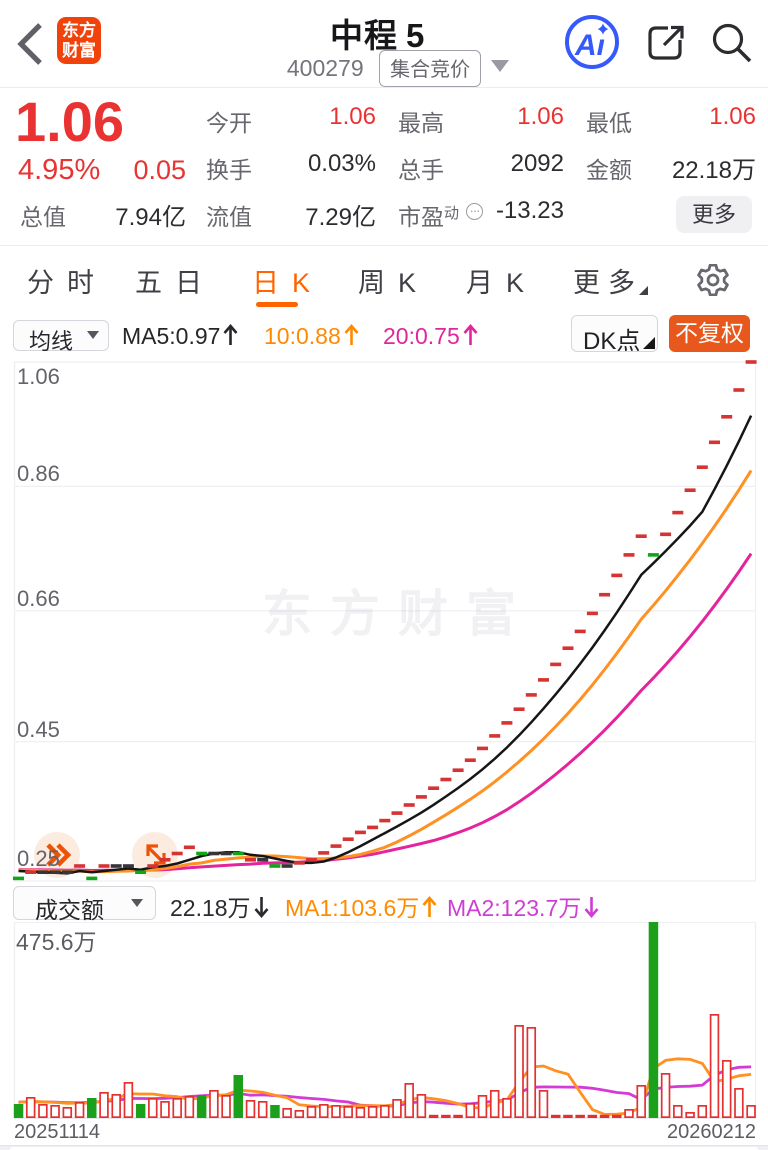 The height and width of the screenshot is (1150, 768). What do you see at coordinates (589, 45) in the screenshot?
I see `svg-text: Aı` at bounding box center [589, 45].